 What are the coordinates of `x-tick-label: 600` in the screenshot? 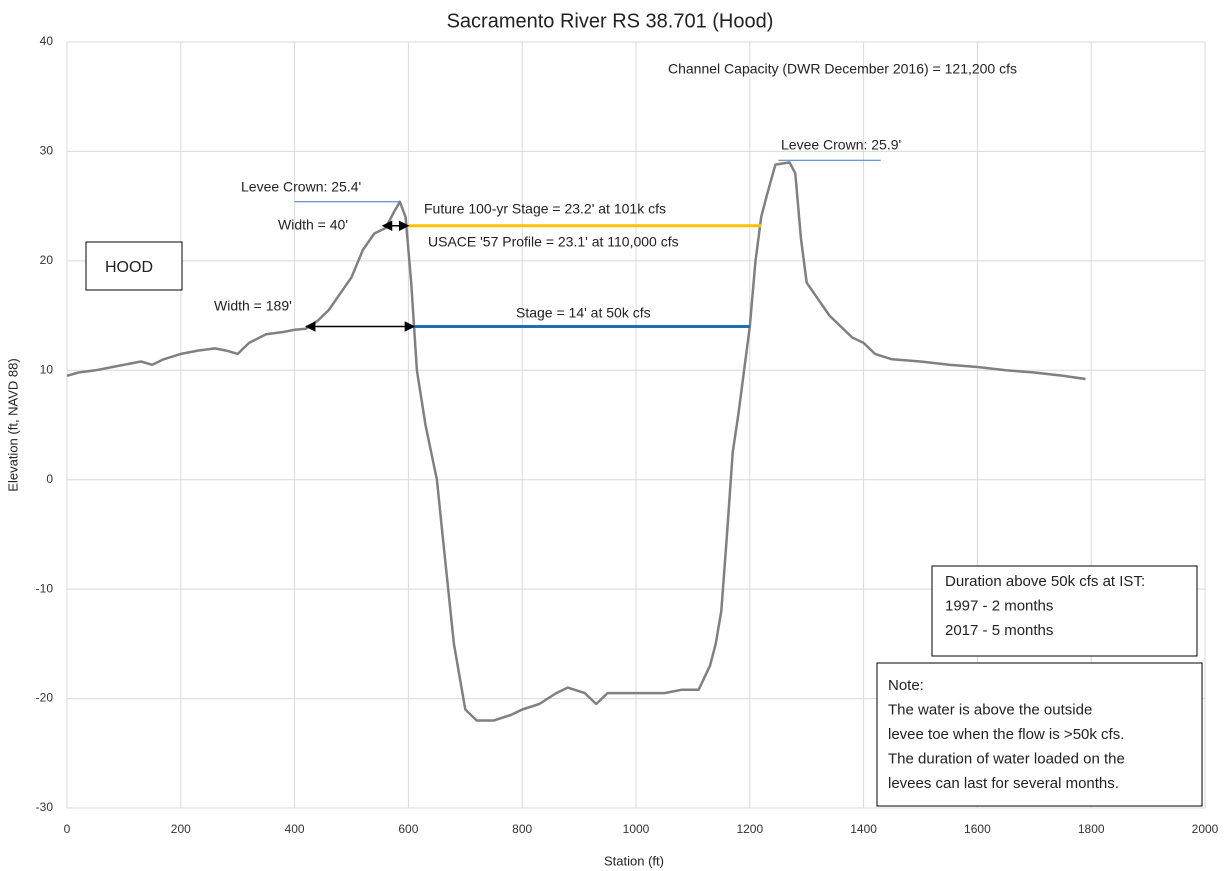 It's located at (408, 829).